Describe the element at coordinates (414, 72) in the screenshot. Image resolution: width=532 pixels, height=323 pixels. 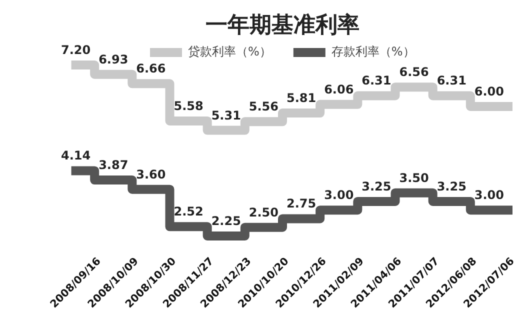
I see `data-label: 6.56` at that location.